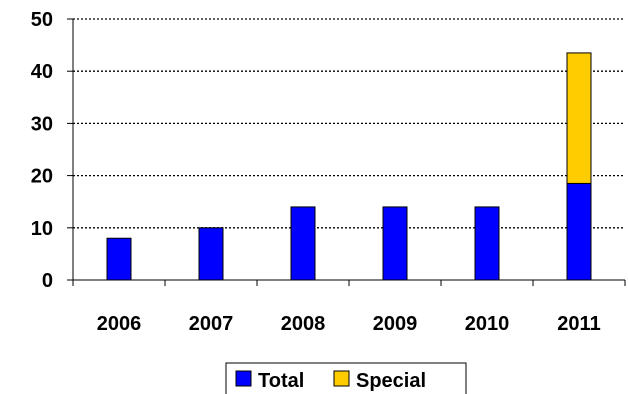  What do you see at coordinates (341, 378) in the screenshot?
I see `legend-swatch-special` at bounding box center [341, 378].